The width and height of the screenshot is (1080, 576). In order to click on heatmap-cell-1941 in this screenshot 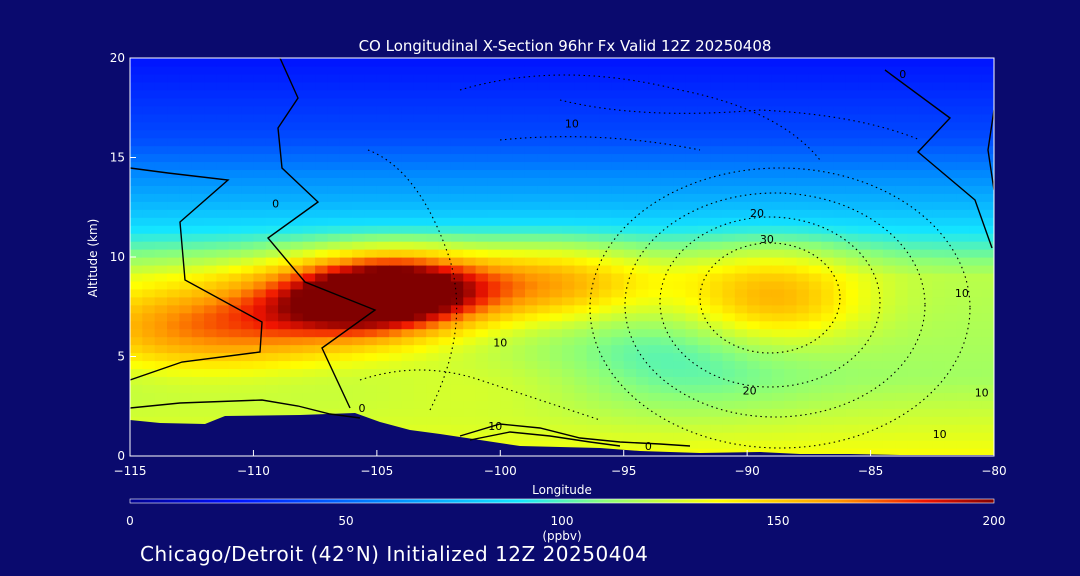, I will do `click(605, 428)`.